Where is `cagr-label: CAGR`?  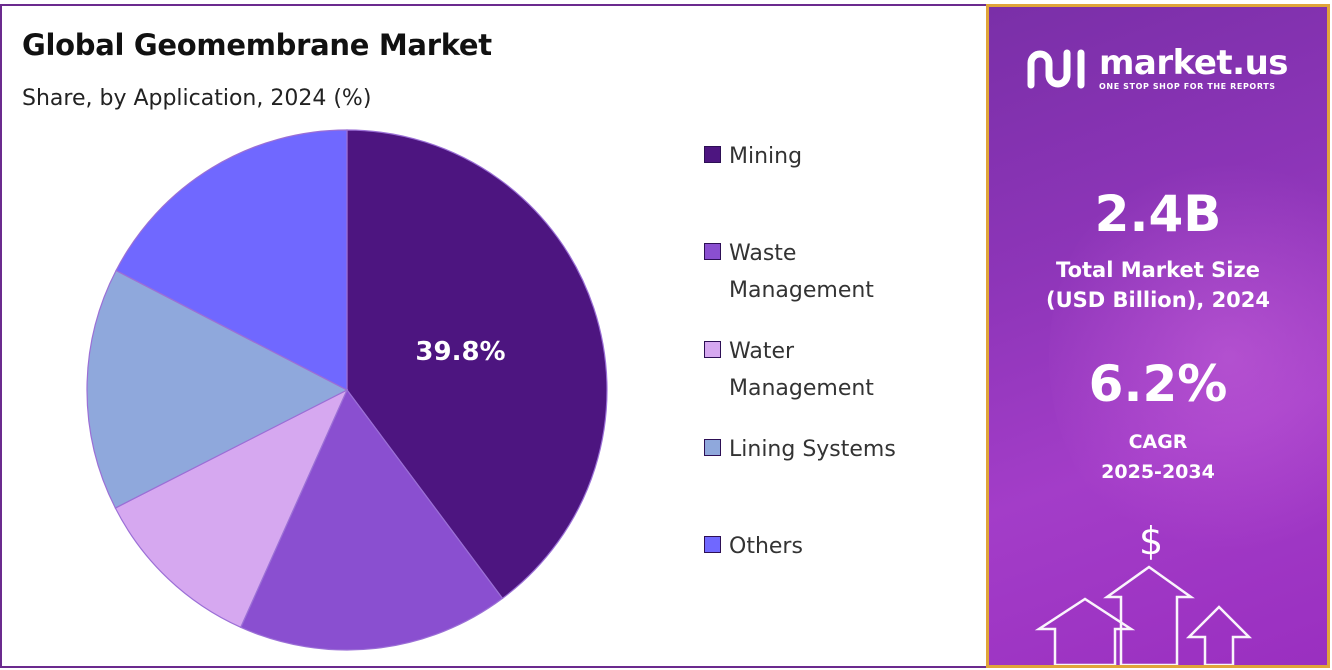
cagr-label: CAGR is located at coordinates (1158, 442).